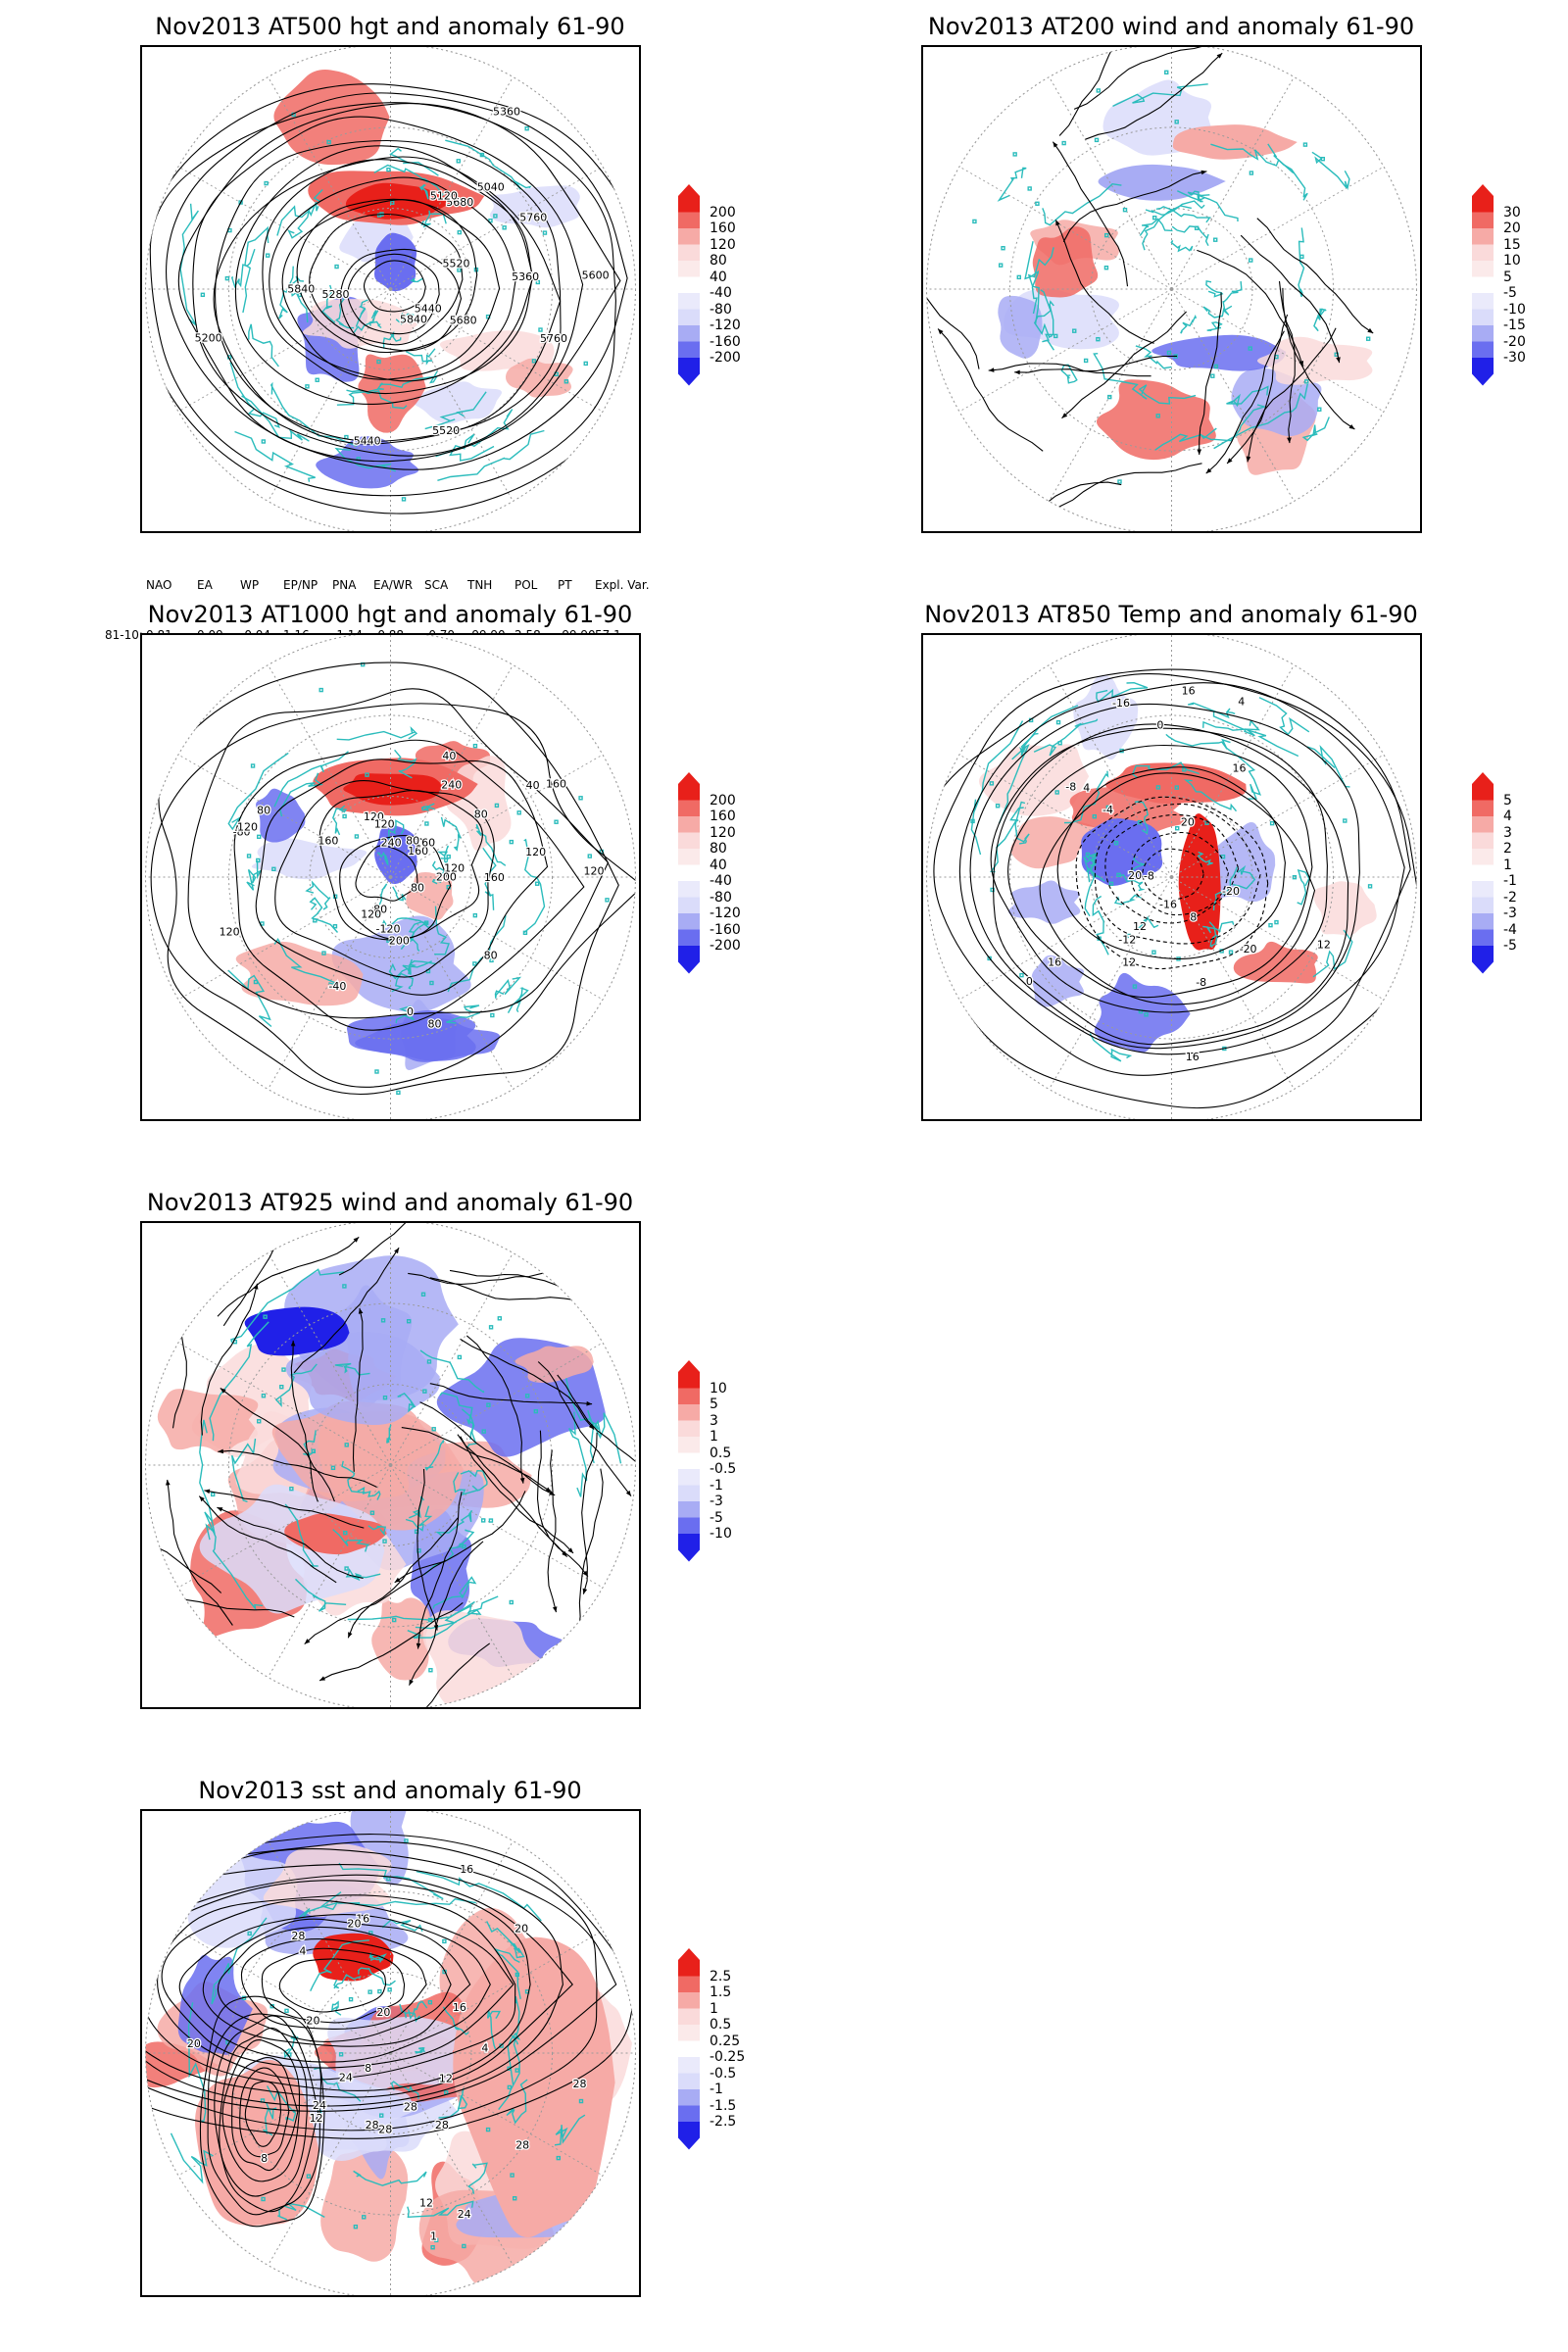 The image size is (1568, 2352). Describe the element at coordinates (721, 2025) in the screenshot. I see `colorbar-label: 0.5` at that location.